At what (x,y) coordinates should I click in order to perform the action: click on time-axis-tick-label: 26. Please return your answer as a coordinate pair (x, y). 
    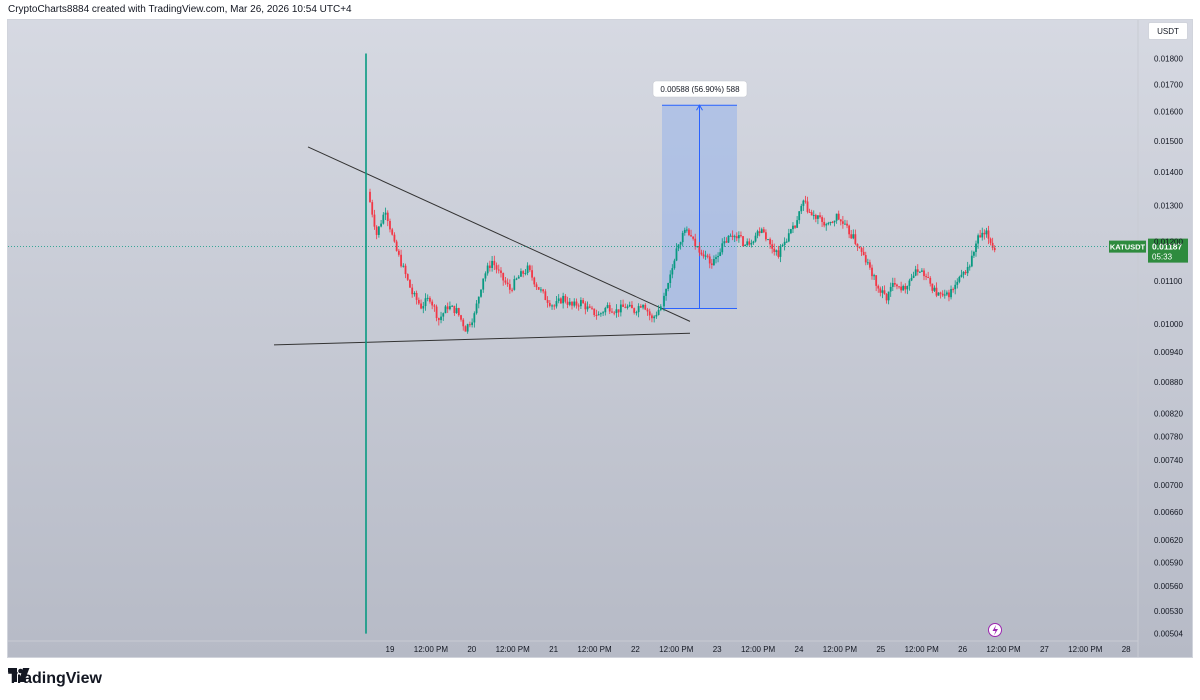
    Looking at the image, I should click on (962, 649).